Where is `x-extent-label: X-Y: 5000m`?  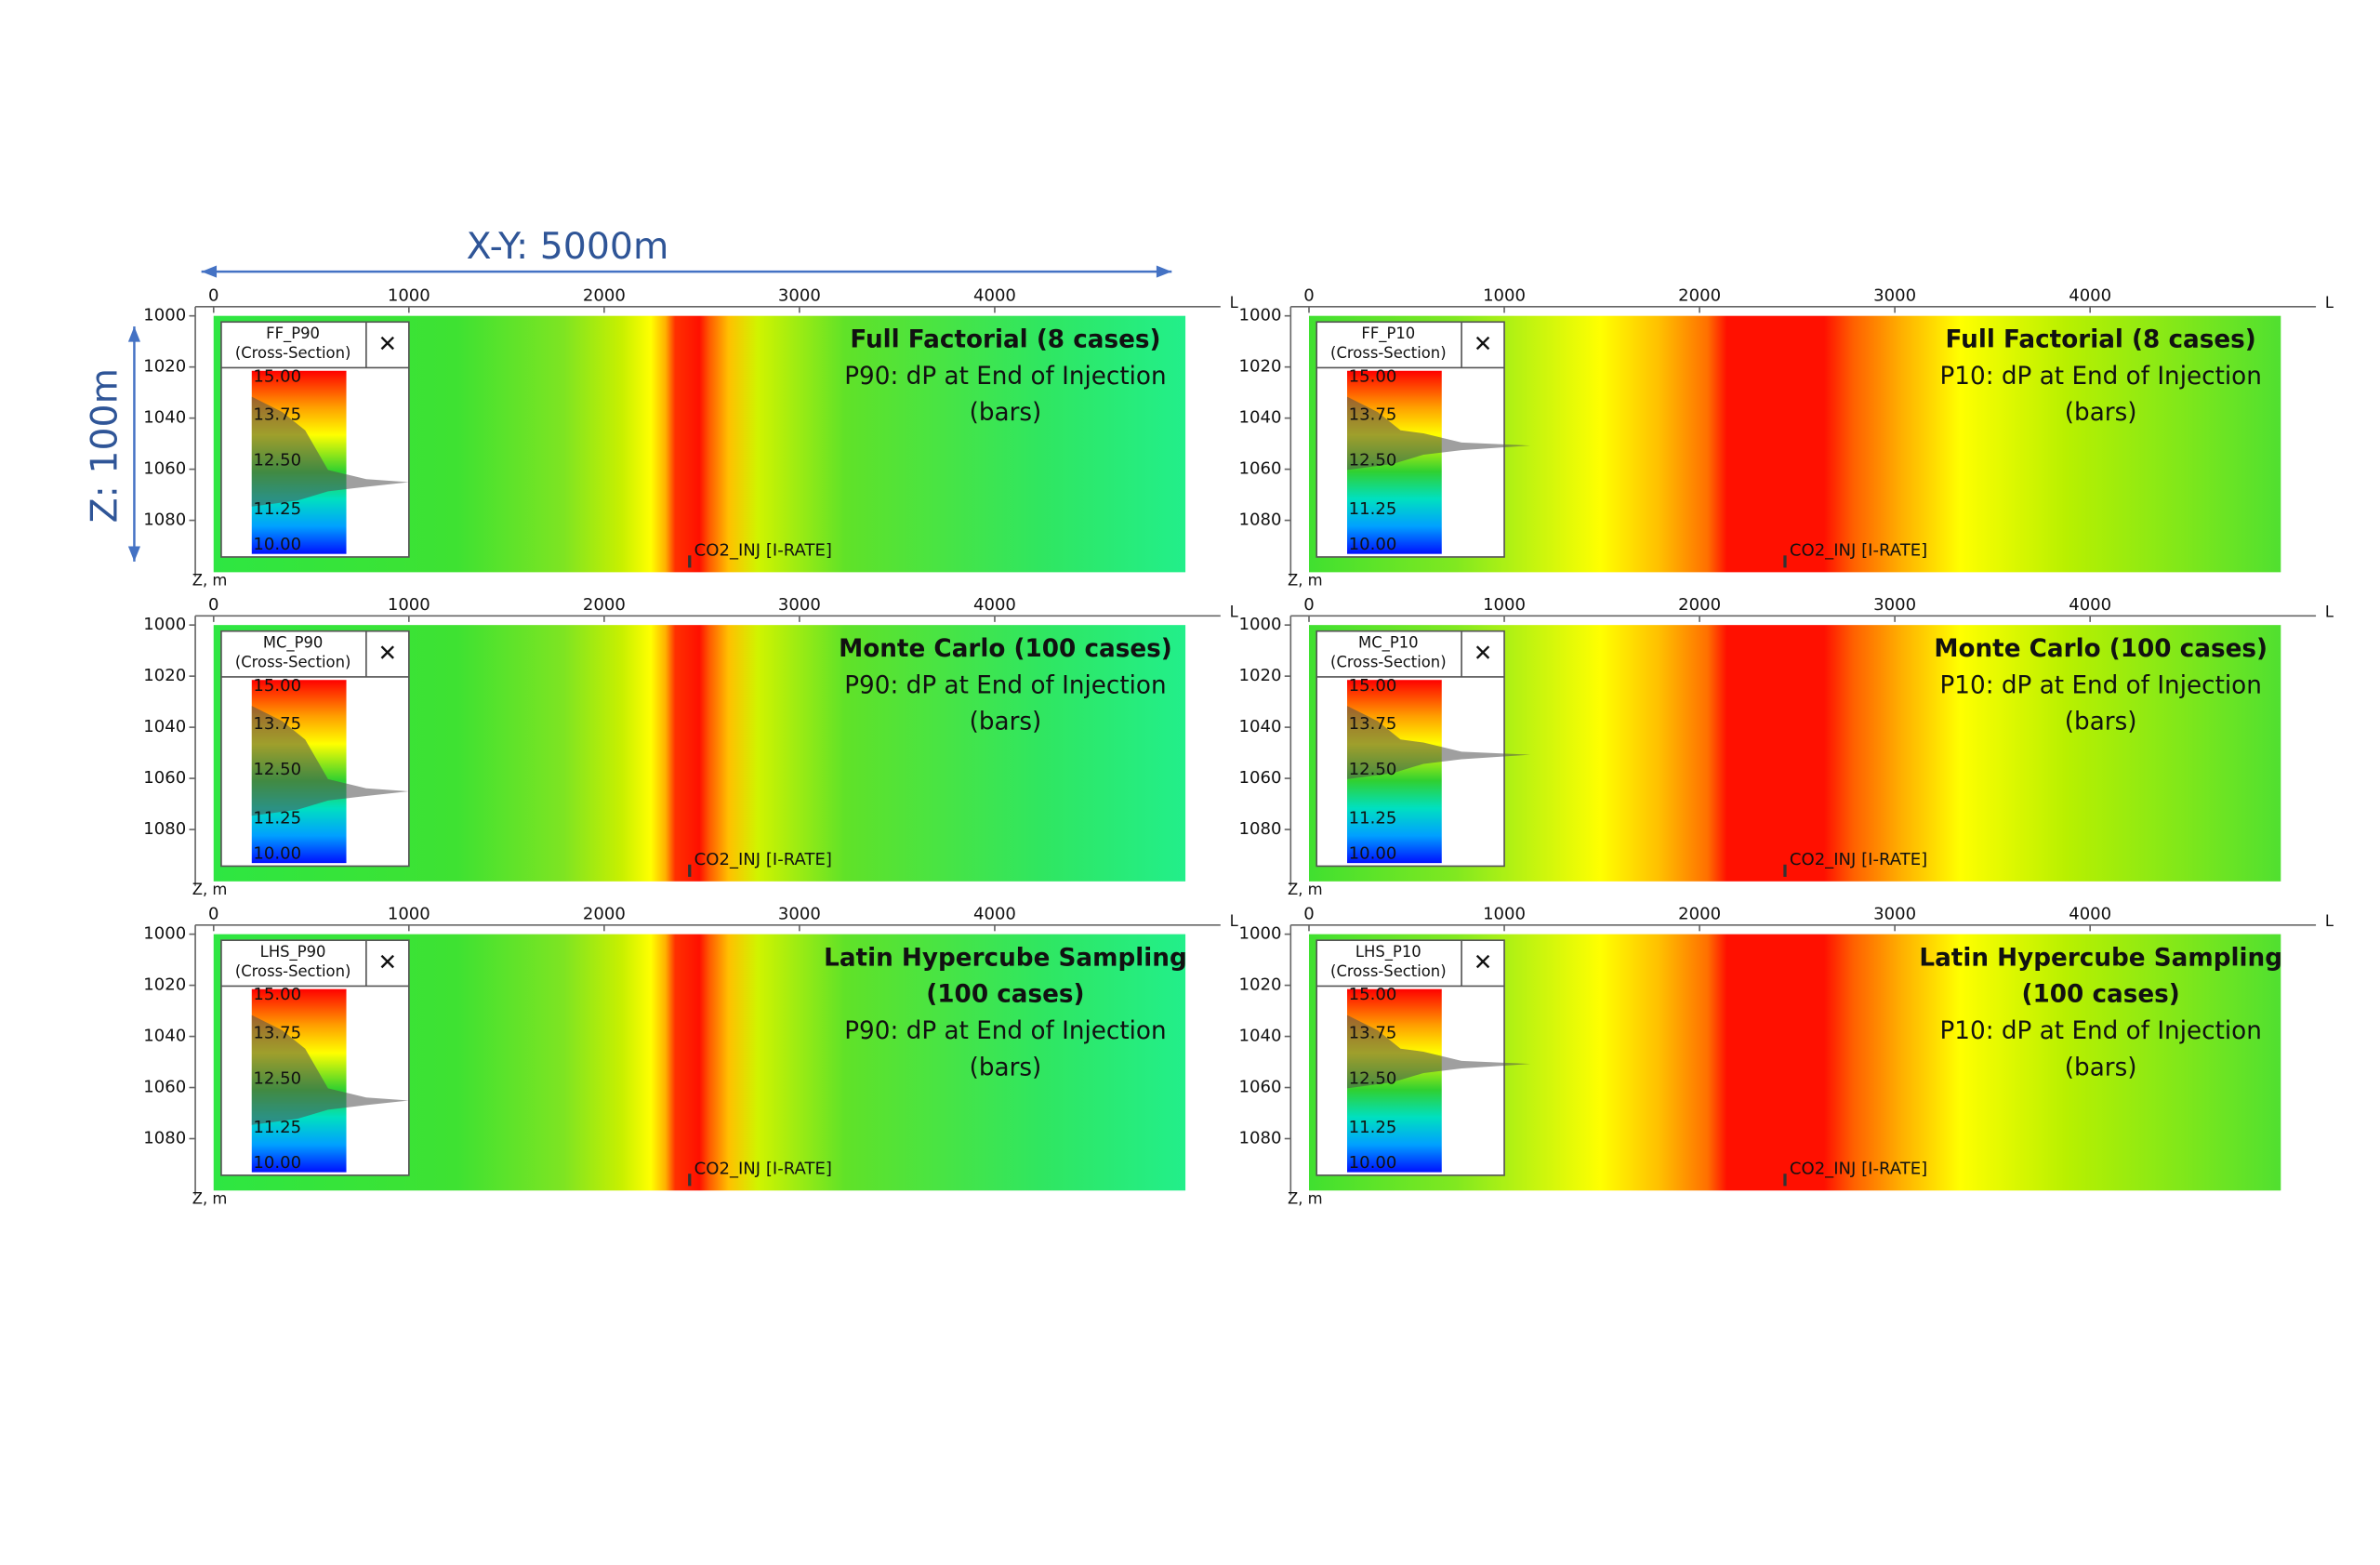
x-extent-label: X-Y: 5000m is located at coordinates (568, 247).